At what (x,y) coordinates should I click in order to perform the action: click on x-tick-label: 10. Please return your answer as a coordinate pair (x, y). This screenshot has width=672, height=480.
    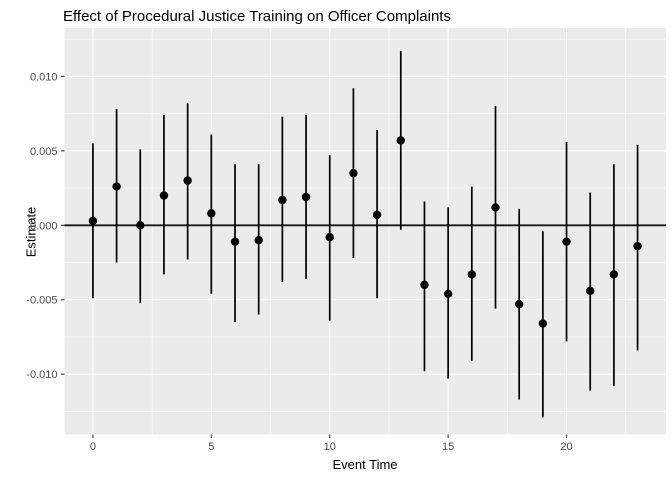
    Looking at the image, I should click on (330, 447).